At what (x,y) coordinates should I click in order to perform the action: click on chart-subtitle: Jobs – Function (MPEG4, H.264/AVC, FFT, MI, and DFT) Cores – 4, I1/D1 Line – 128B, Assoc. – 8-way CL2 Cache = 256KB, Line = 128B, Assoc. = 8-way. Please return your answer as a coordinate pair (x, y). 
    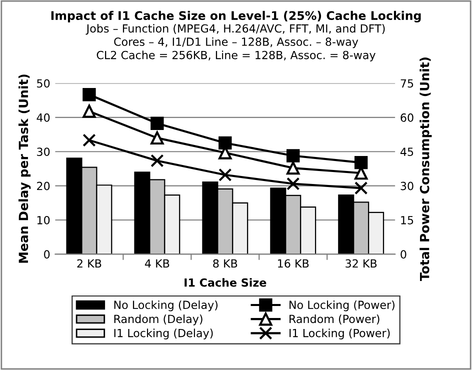
    Looking at the image, I should click on (235, 43).